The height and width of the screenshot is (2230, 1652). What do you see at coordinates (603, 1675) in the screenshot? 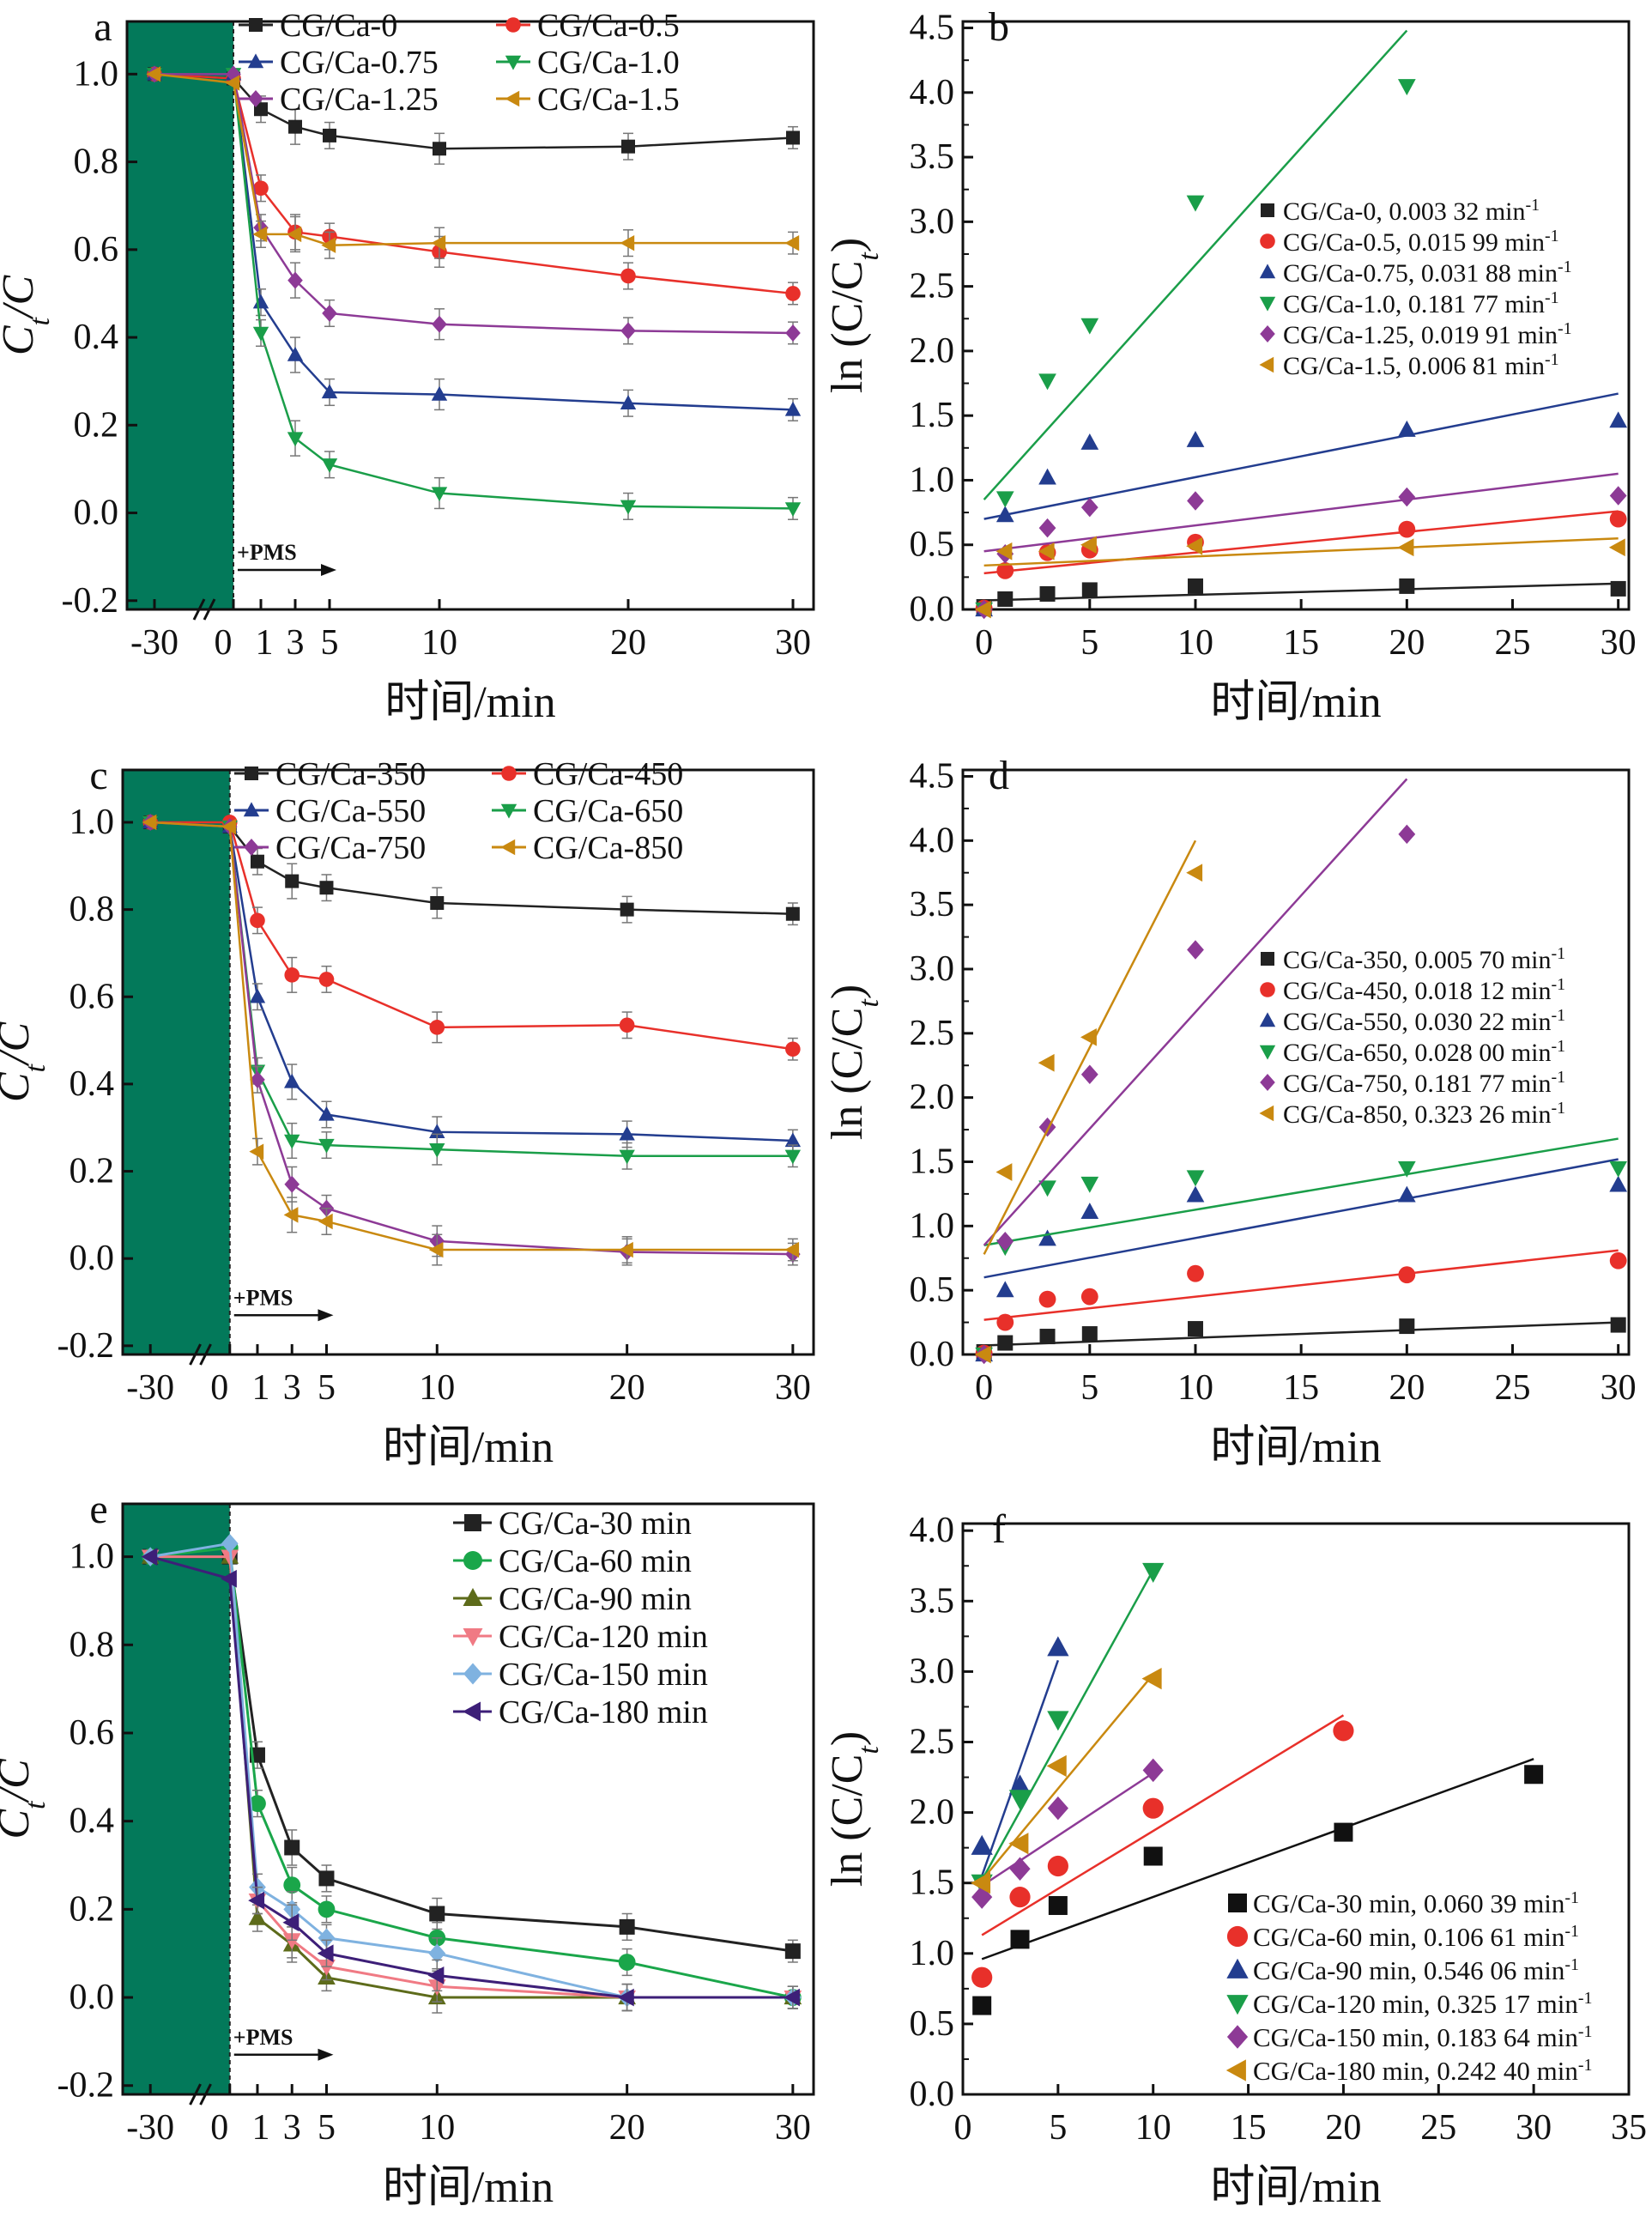
I see `legend-label: CG/Ca-150 min` at bounding box center [603, 1675].